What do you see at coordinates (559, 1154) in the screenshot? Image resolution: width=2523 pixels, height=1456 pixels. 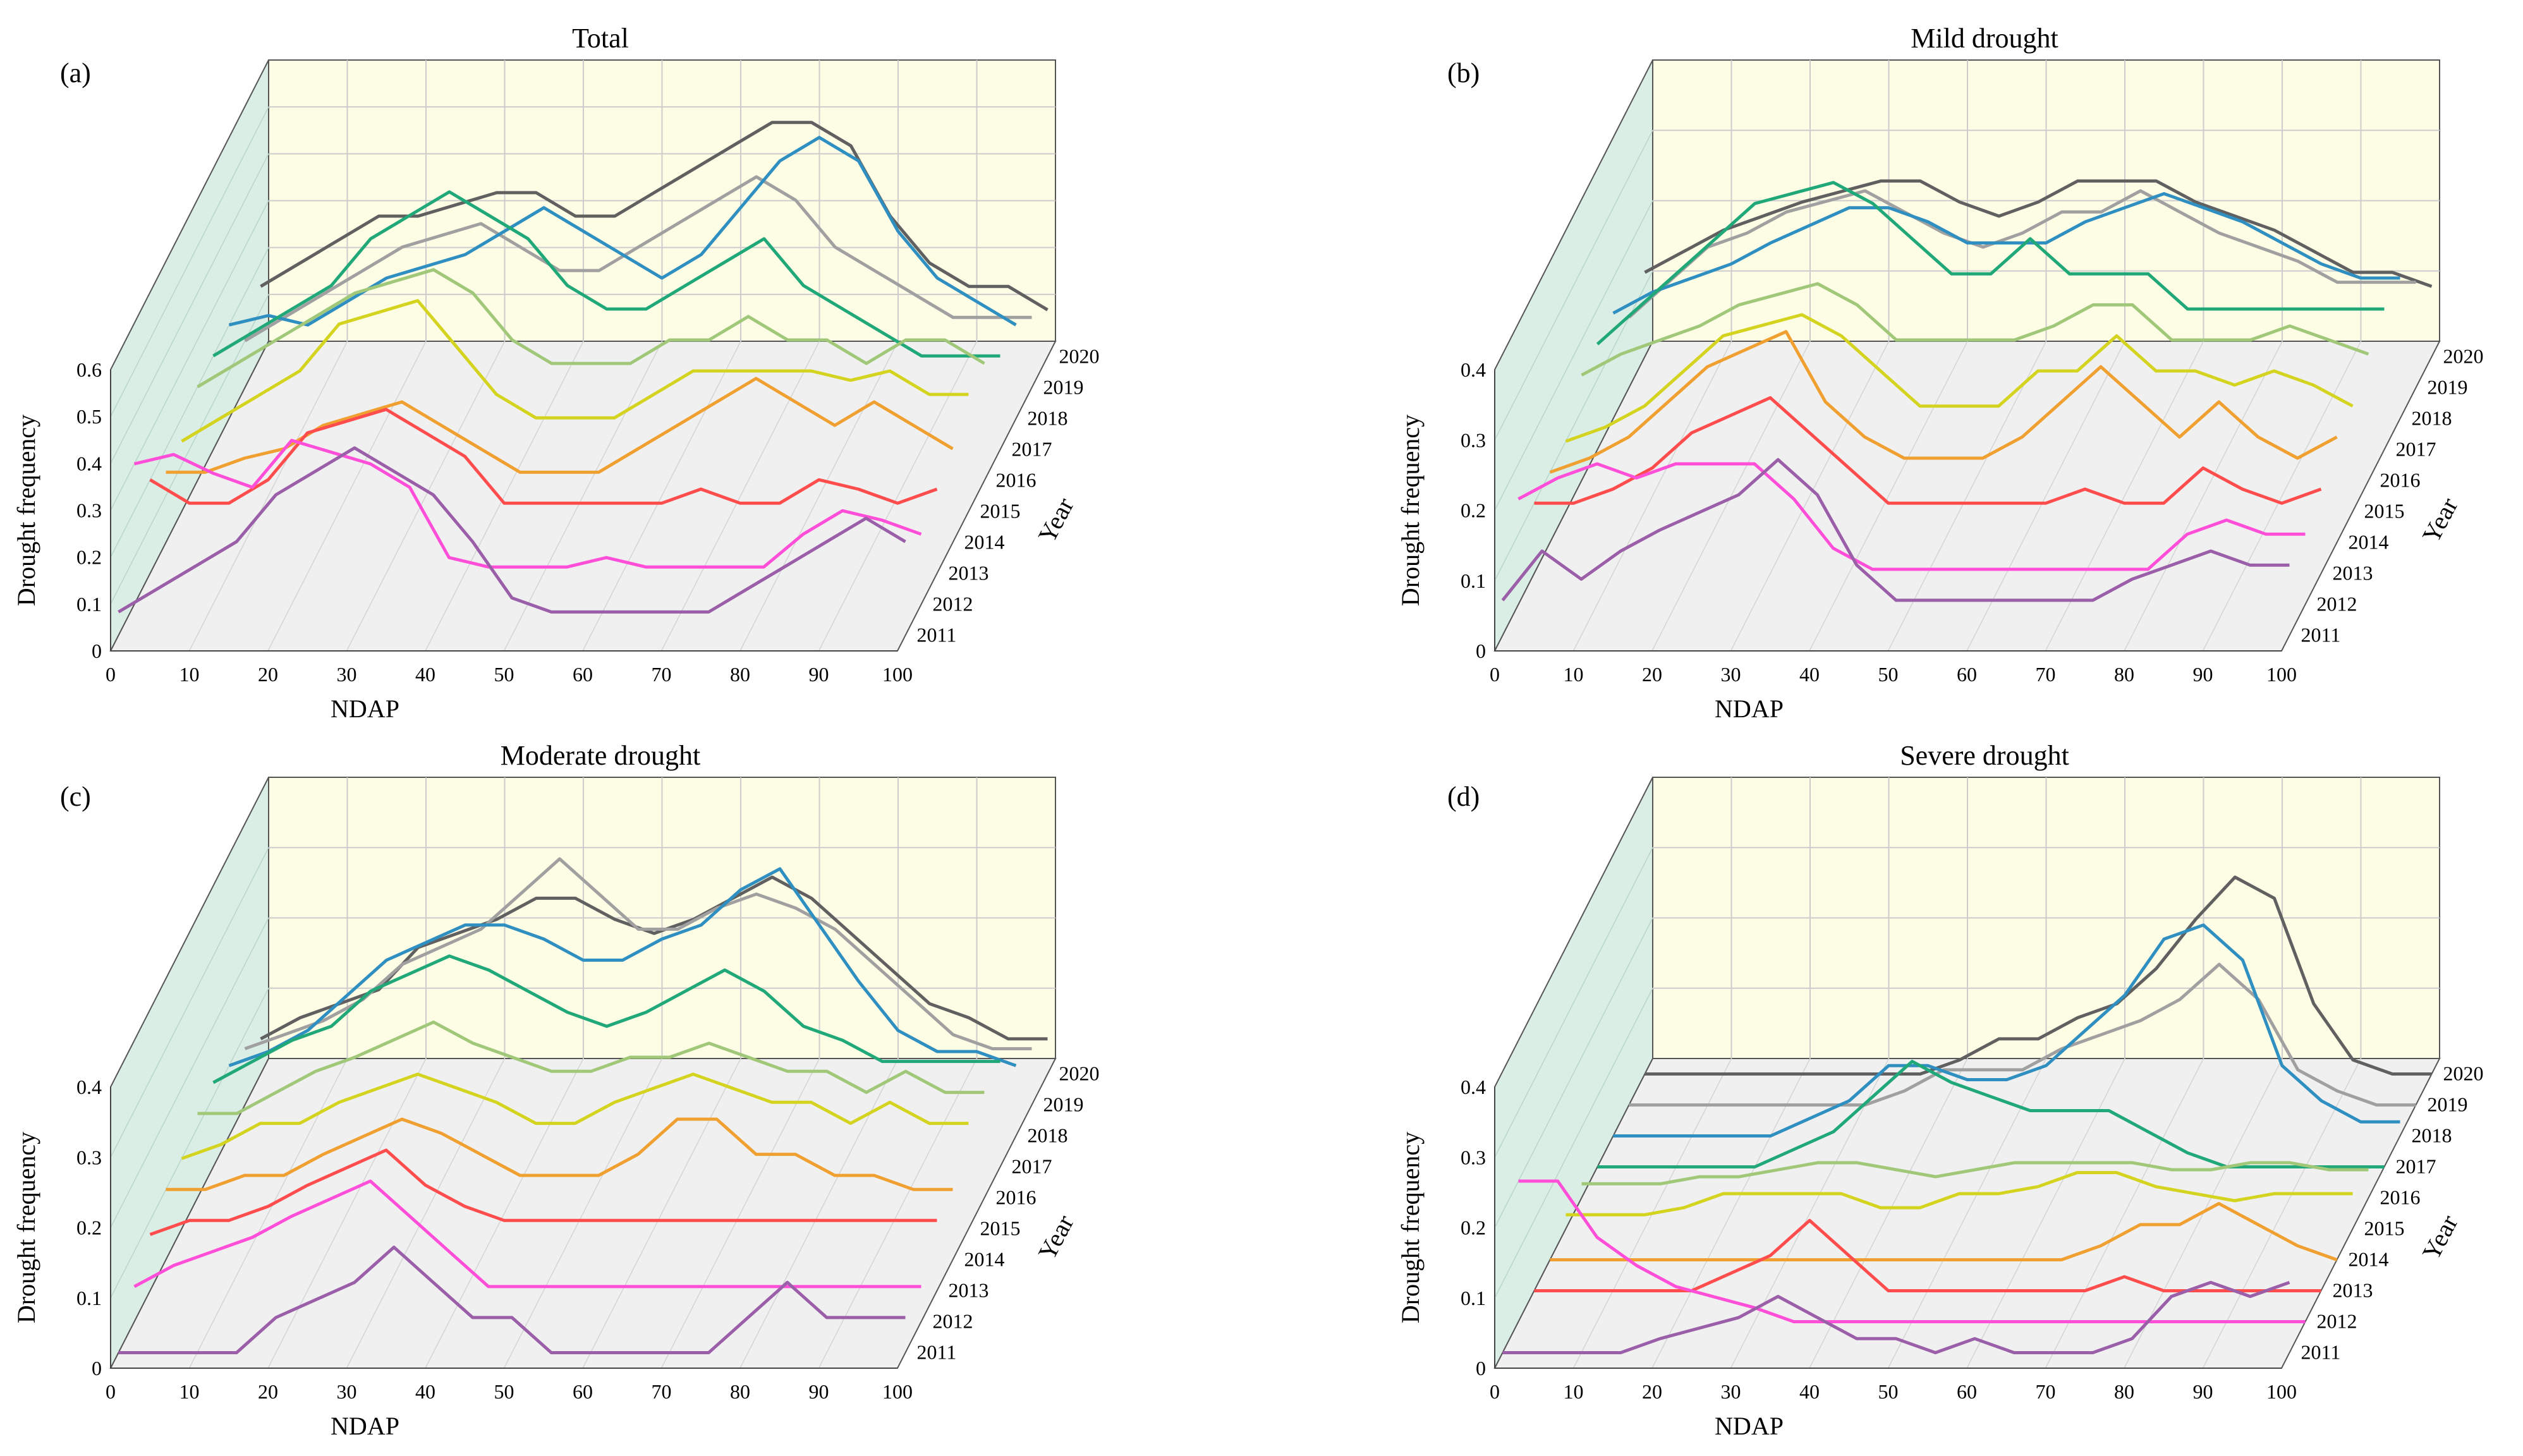 I see `series-line-2014` at bounding box center [559, 1154].